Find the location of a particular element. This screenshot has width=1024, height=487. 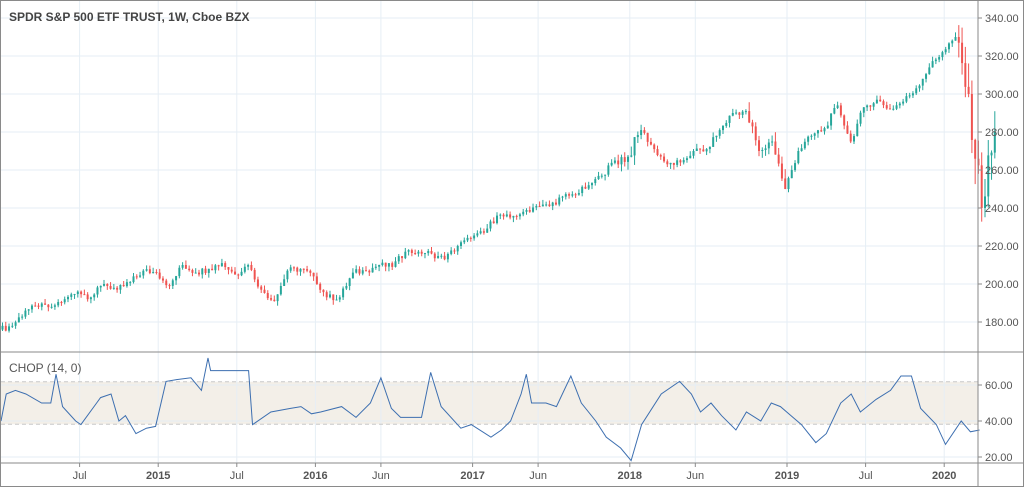

indicator-label: CHOP (14, 0) is located at coordinates (45, 368).